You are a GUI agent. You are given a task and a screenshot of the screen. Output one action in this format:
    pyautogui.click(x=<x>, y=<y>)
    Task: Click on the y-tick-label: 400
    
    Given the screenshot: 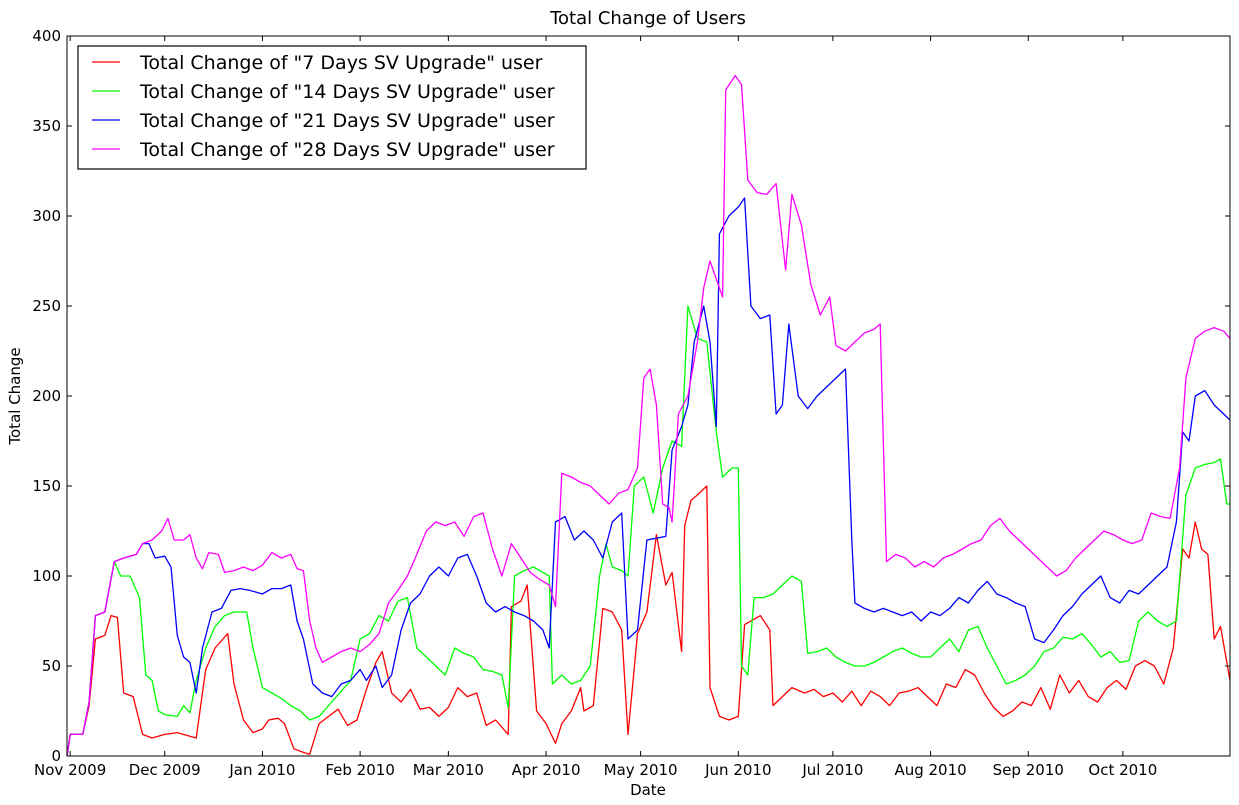 What is the action you would take?
    pyautogui.click(x=46, y=36)
    